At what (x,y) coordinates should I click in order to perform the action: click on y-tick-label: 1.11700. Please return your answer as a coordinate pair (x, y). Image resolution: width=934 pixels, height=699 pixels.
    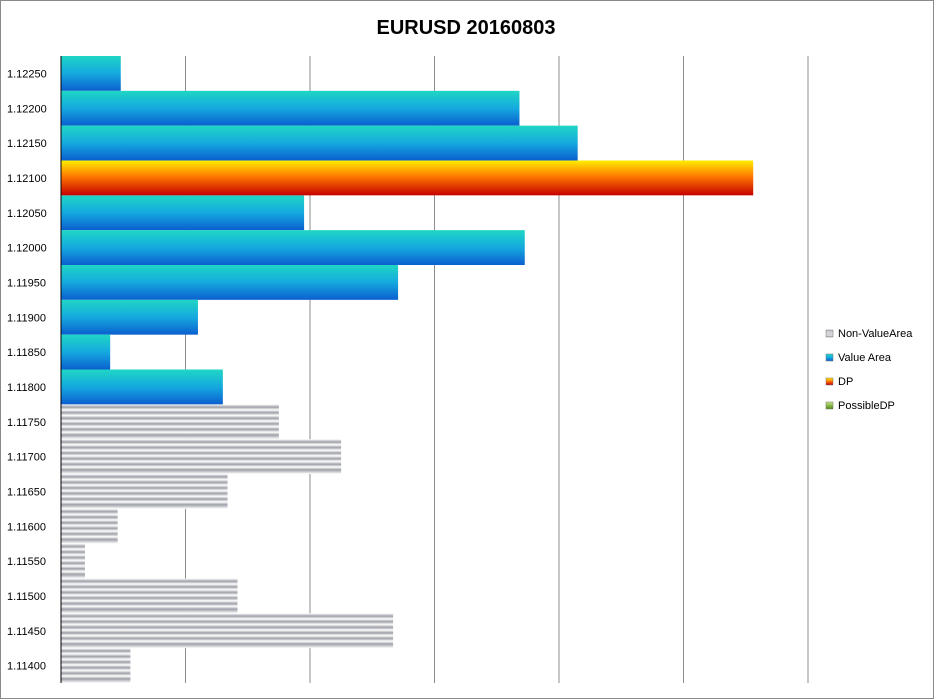
    Looking at the image, I should click on (26, 458).